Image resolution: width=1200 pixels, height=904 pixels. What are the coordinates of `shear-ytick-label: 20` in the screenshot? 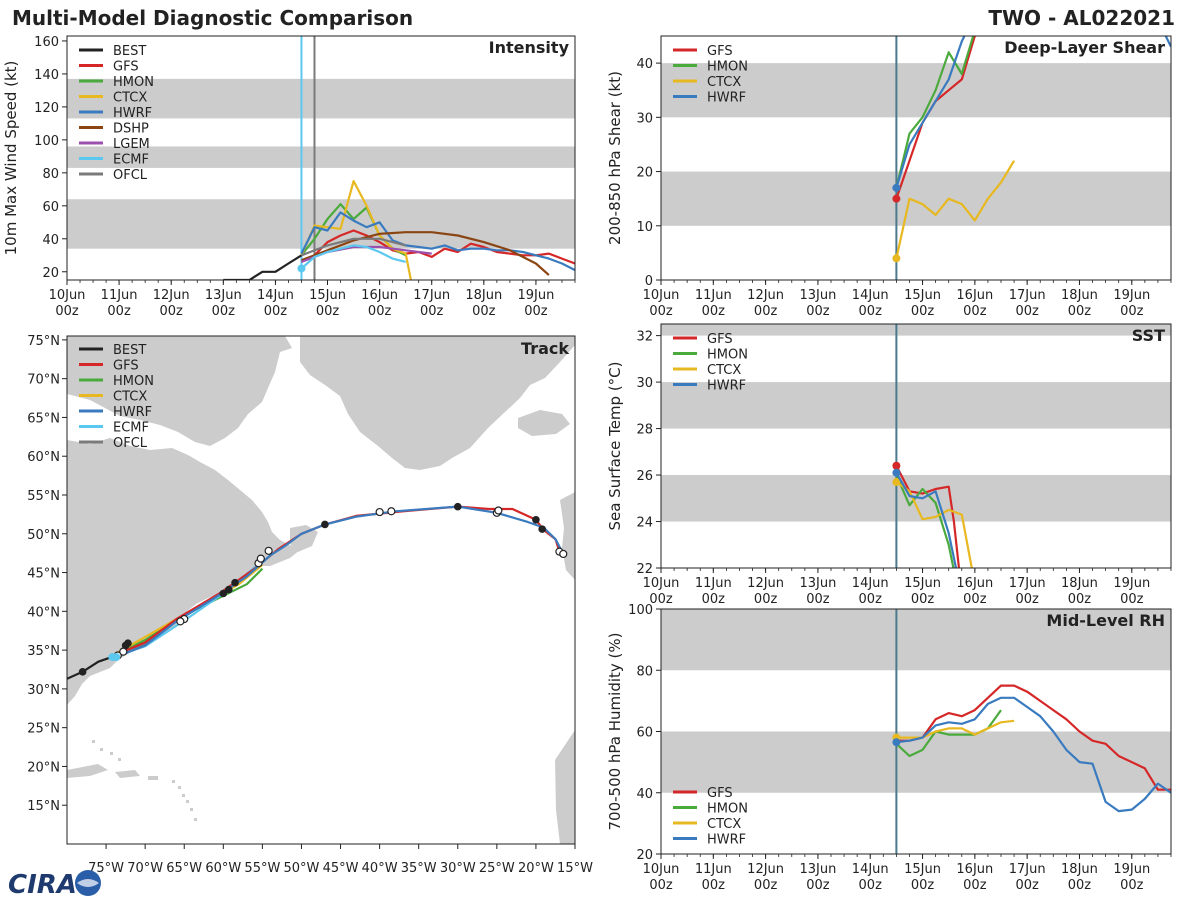 It's located at (644, 173).